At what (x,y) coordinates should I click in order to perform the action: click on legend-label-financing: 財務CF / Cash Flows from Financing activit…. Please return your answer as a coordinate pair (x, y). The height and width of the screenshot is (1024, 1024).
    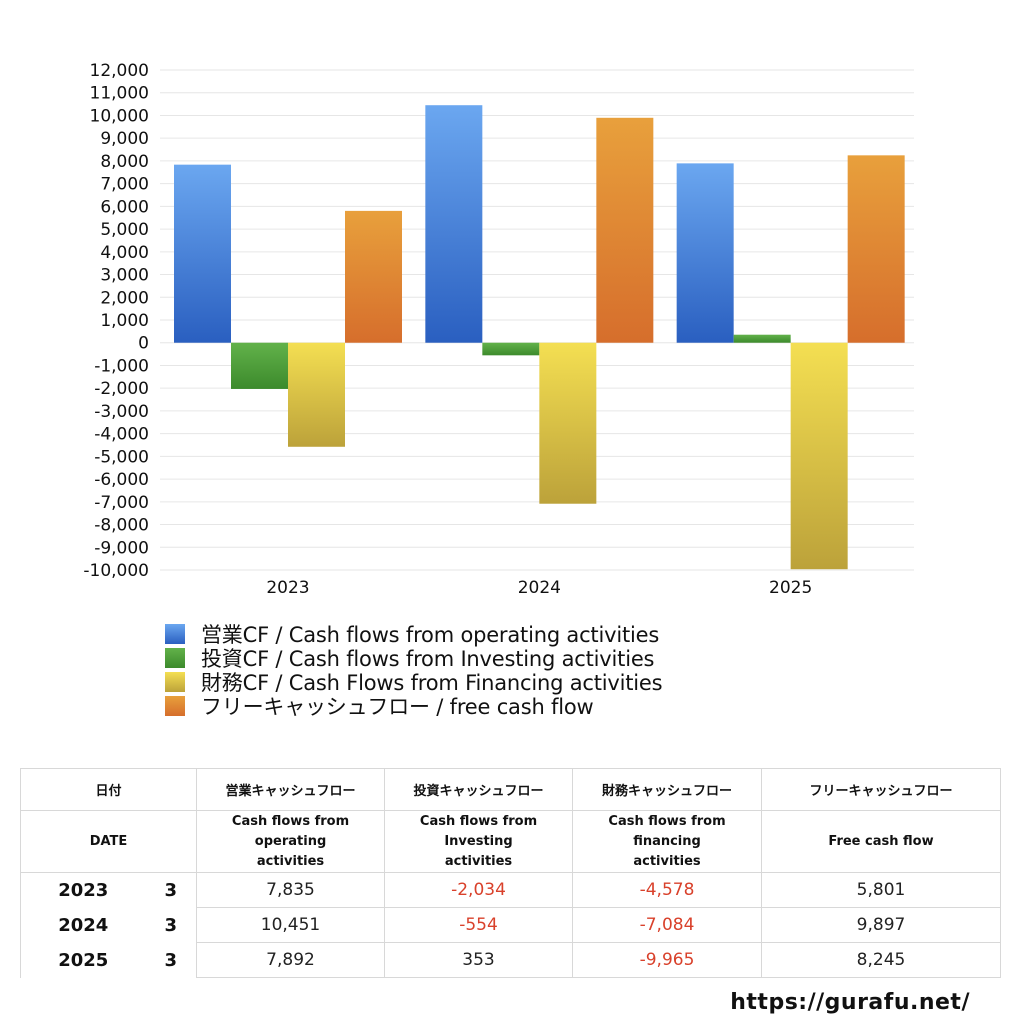
    Looking at the image, I should click on (432, 683).